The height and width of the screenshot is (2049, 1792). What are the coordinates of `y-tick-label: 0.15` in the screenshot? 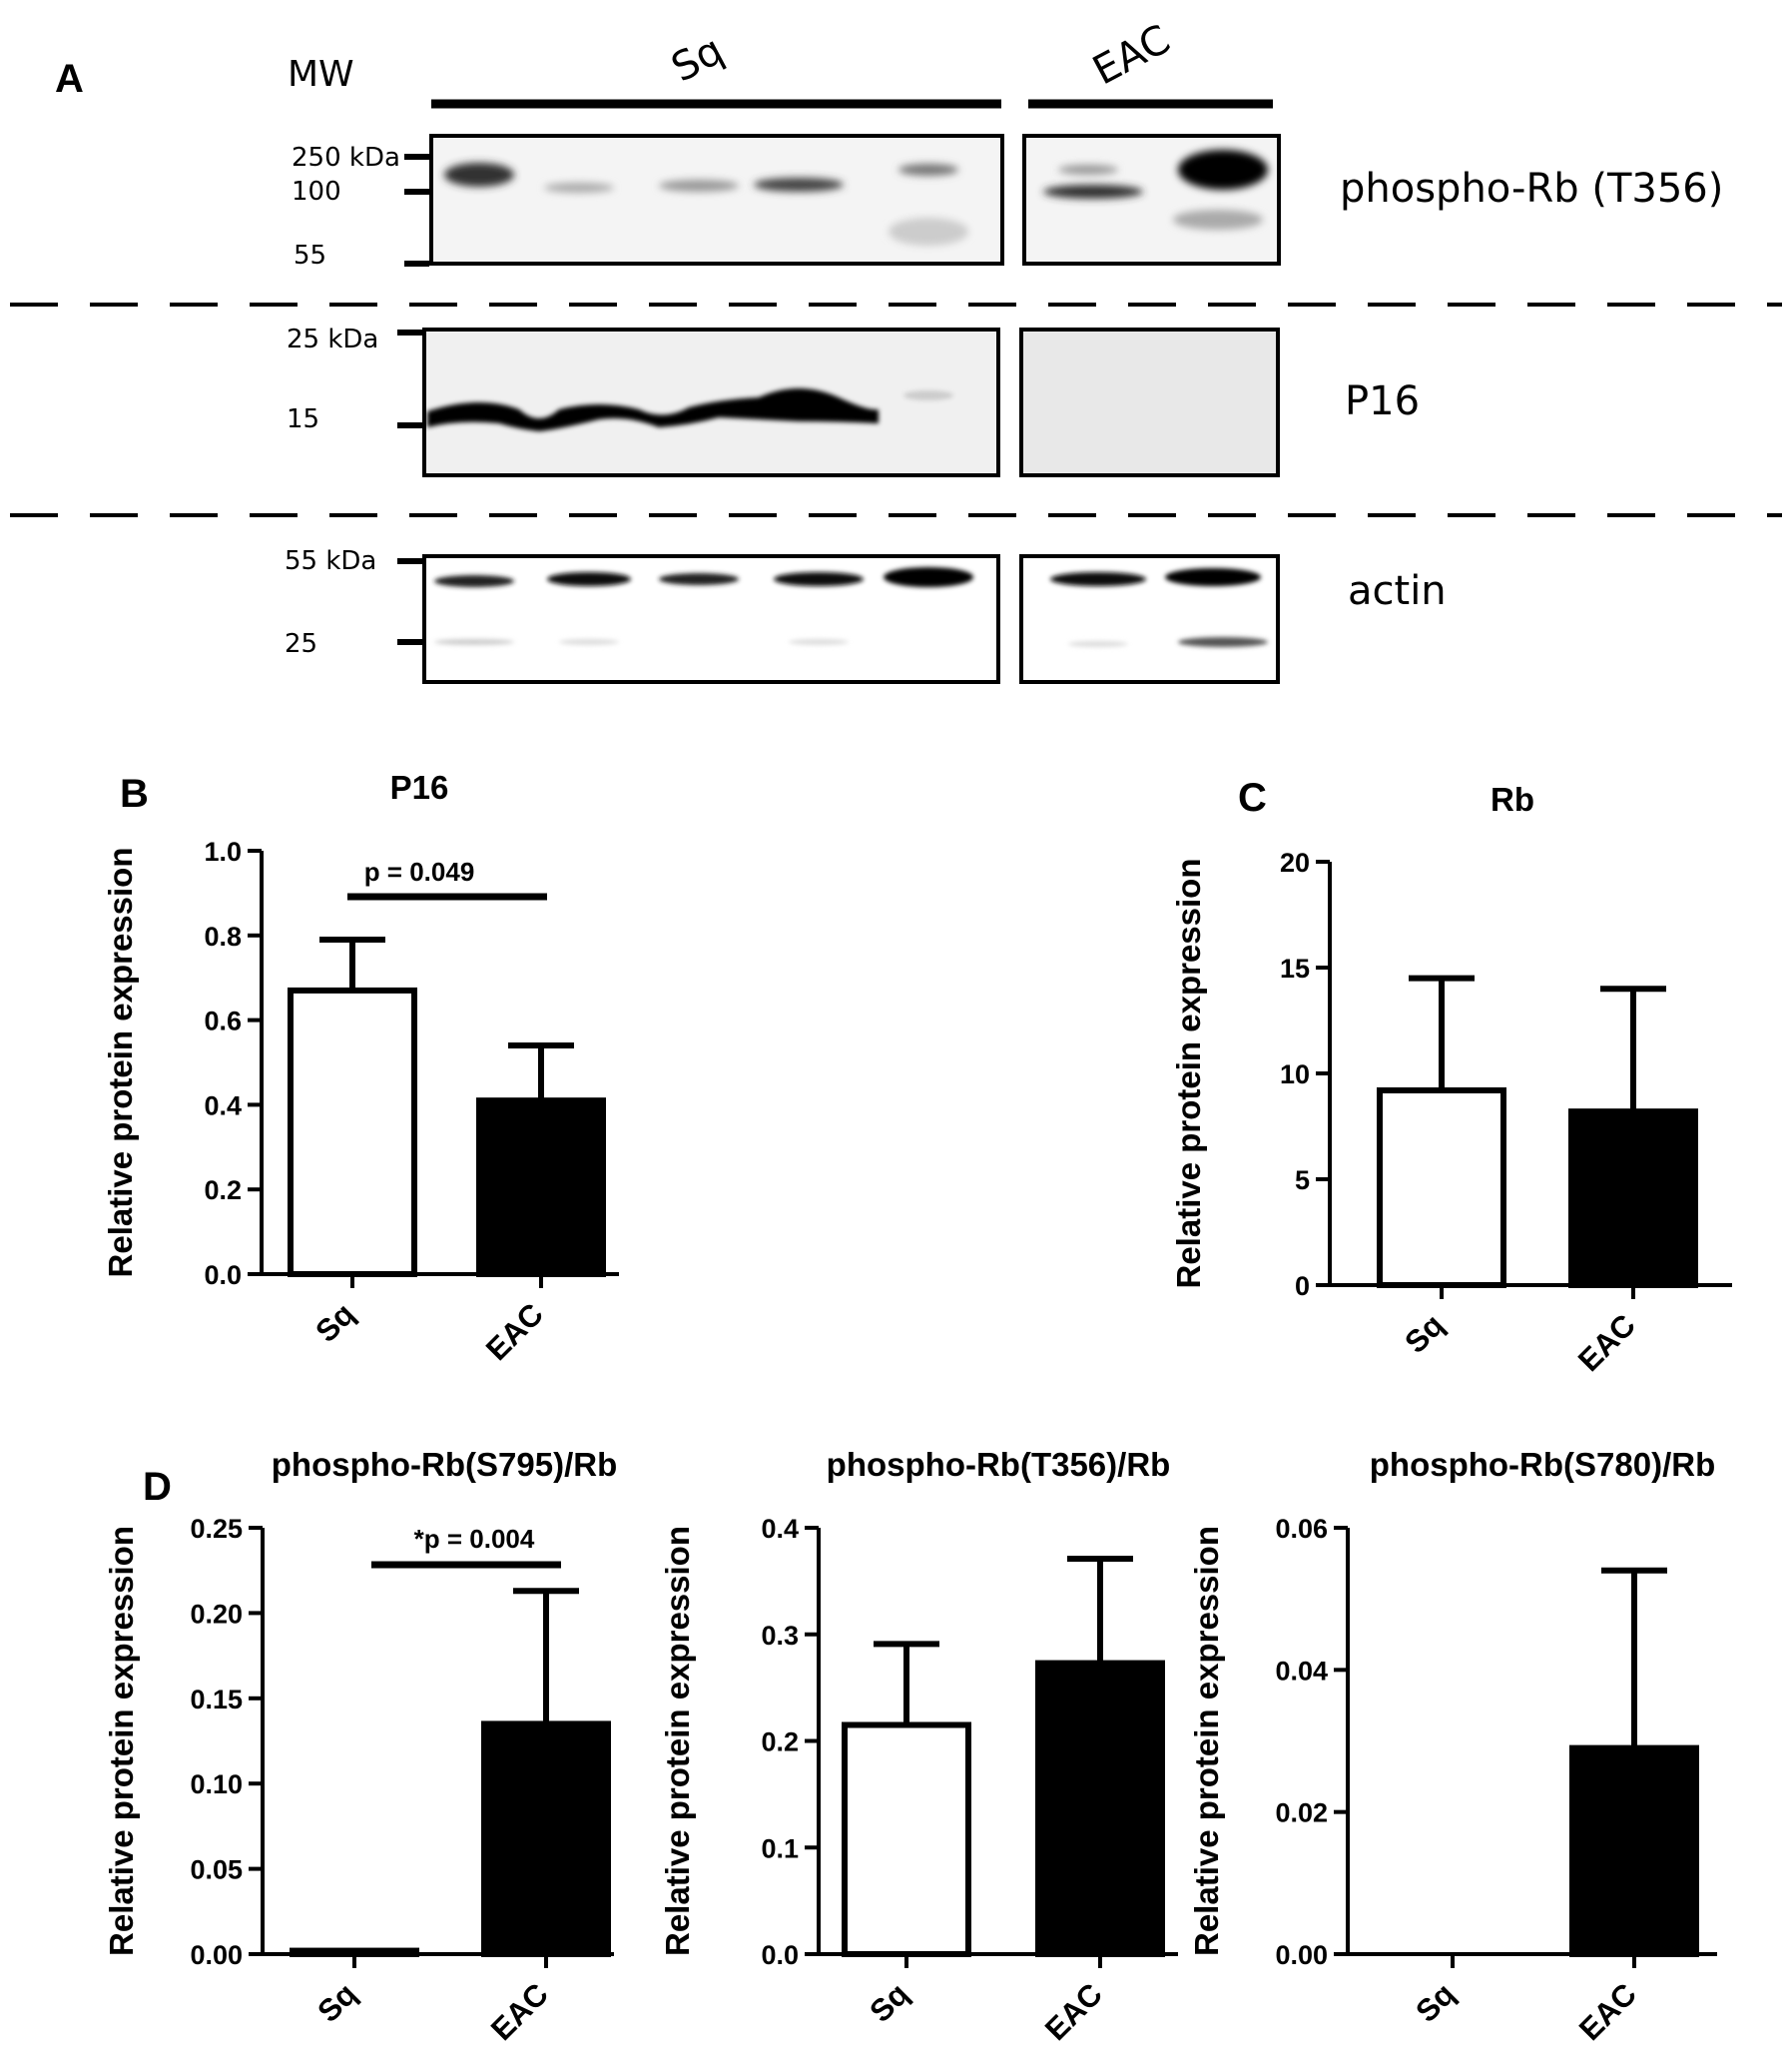 It's located at (216, 1699).